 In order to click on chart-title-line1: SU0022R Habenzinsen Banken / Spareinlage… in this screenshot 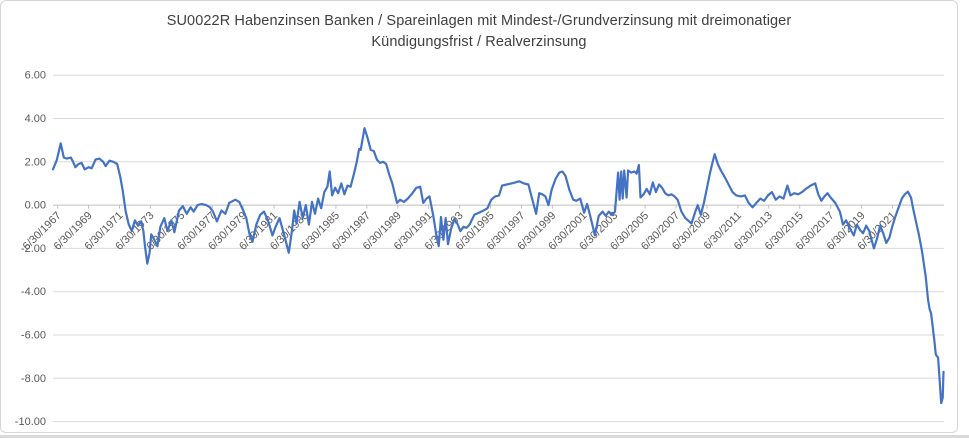, I will do `click(479, 21)`.